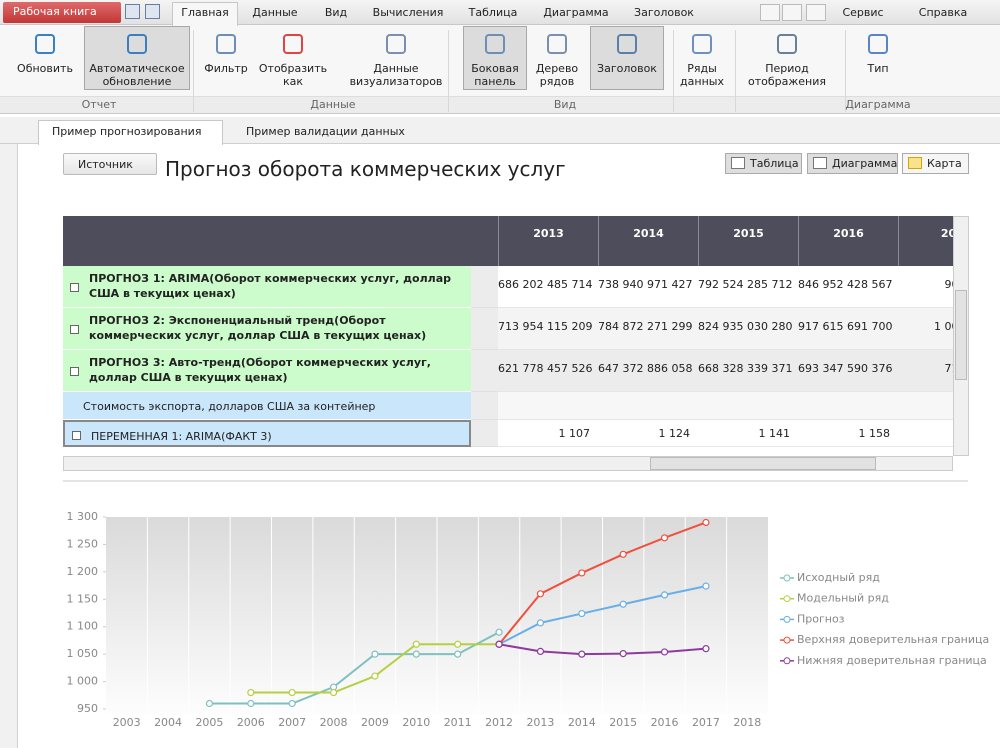 The height and width of the screenshot is (748, 1000). I want to click on button-label: отображения, so click(786, 81).